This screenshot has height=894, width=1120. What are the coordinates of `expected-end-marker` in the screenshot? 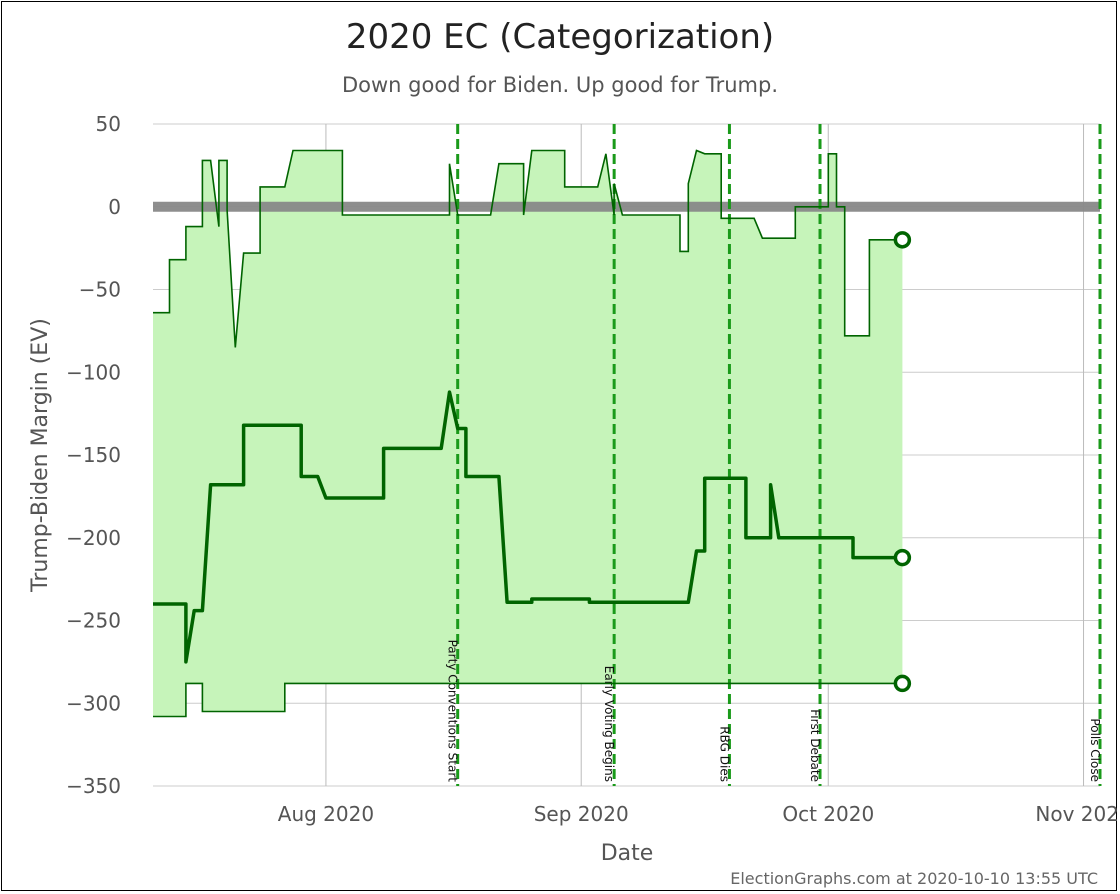 It's located at (902, 557).